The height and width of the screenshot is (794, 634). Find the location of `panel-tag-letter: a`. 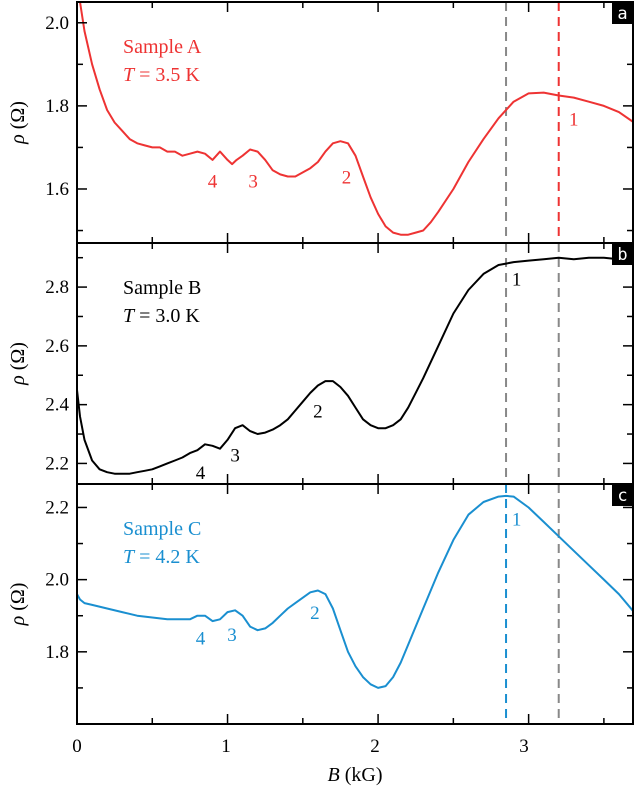

panel-tag-letter: a is located at coordinates (622, 14).